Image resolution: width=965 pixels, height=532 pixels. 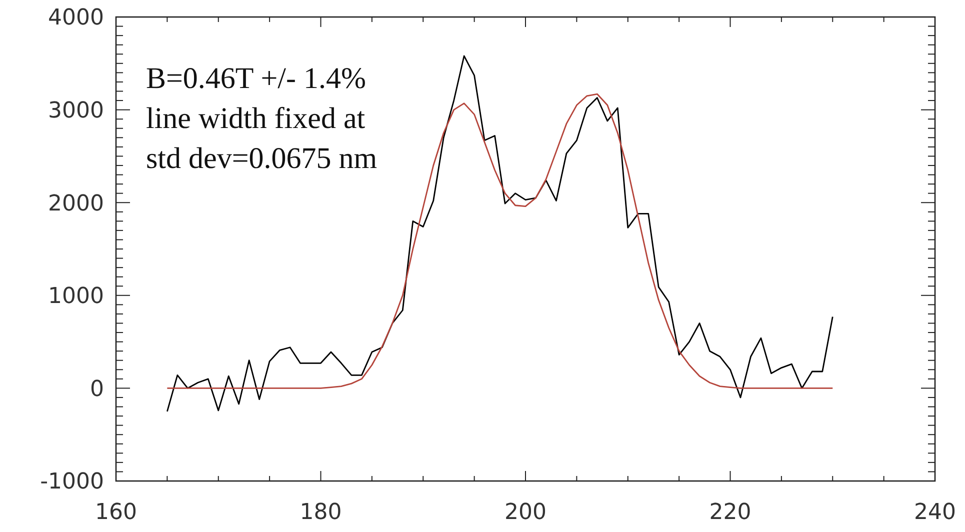 I want to click on y-tick-label: 1000, so click(x=76, y=297).